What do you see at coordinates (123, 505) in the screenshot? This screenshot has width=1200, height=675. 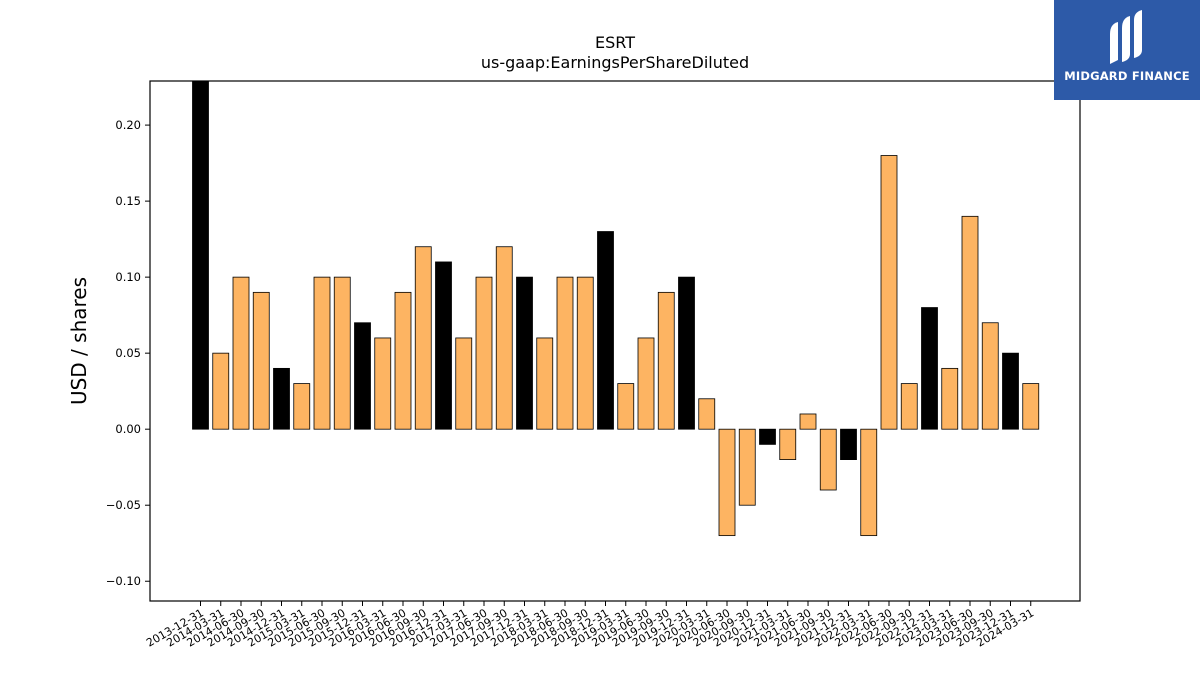 I see `y-tick-label: −0.05` at bounding box center [123, 505].